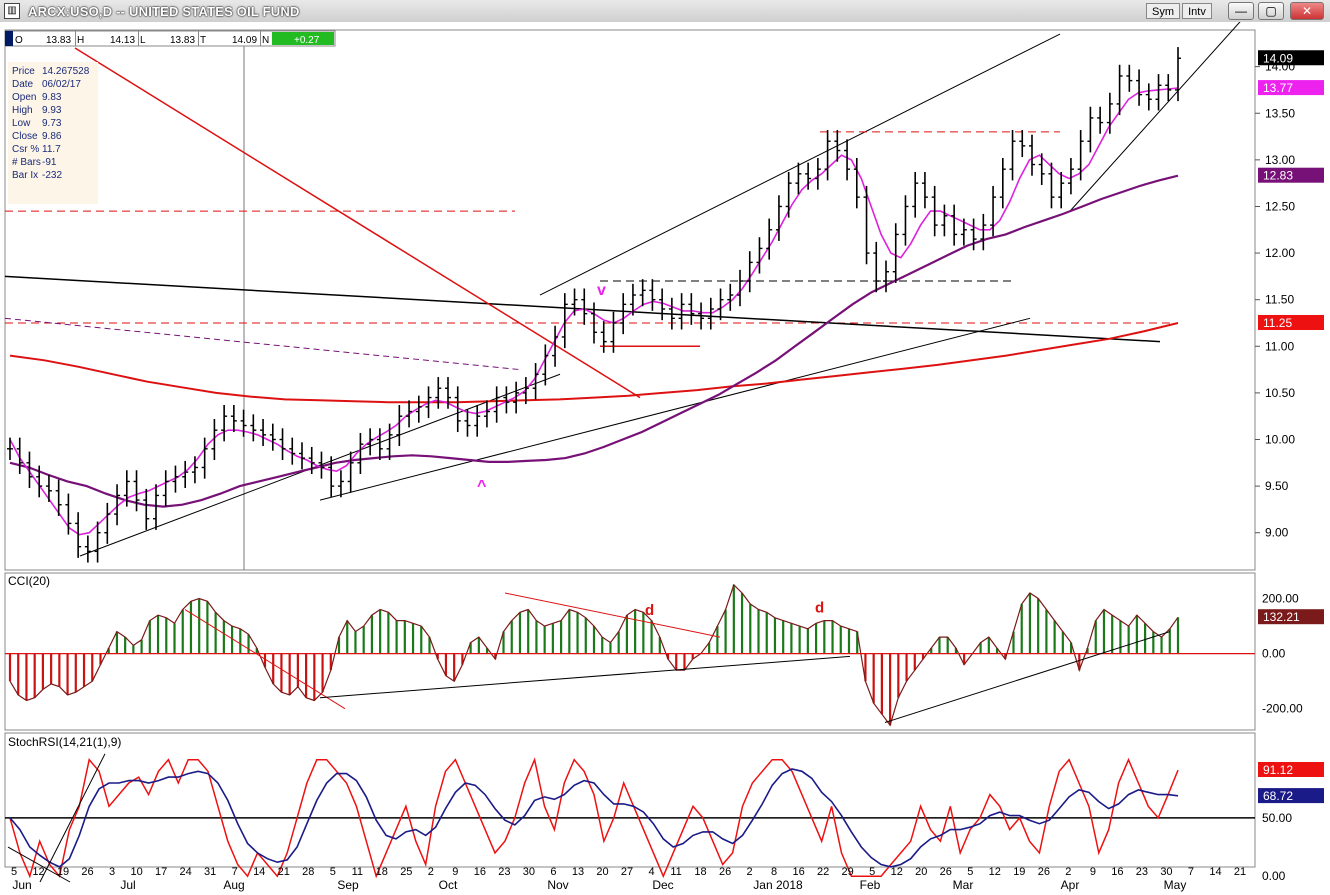  I want to click on close-button: ✕, so click(1307, 11).